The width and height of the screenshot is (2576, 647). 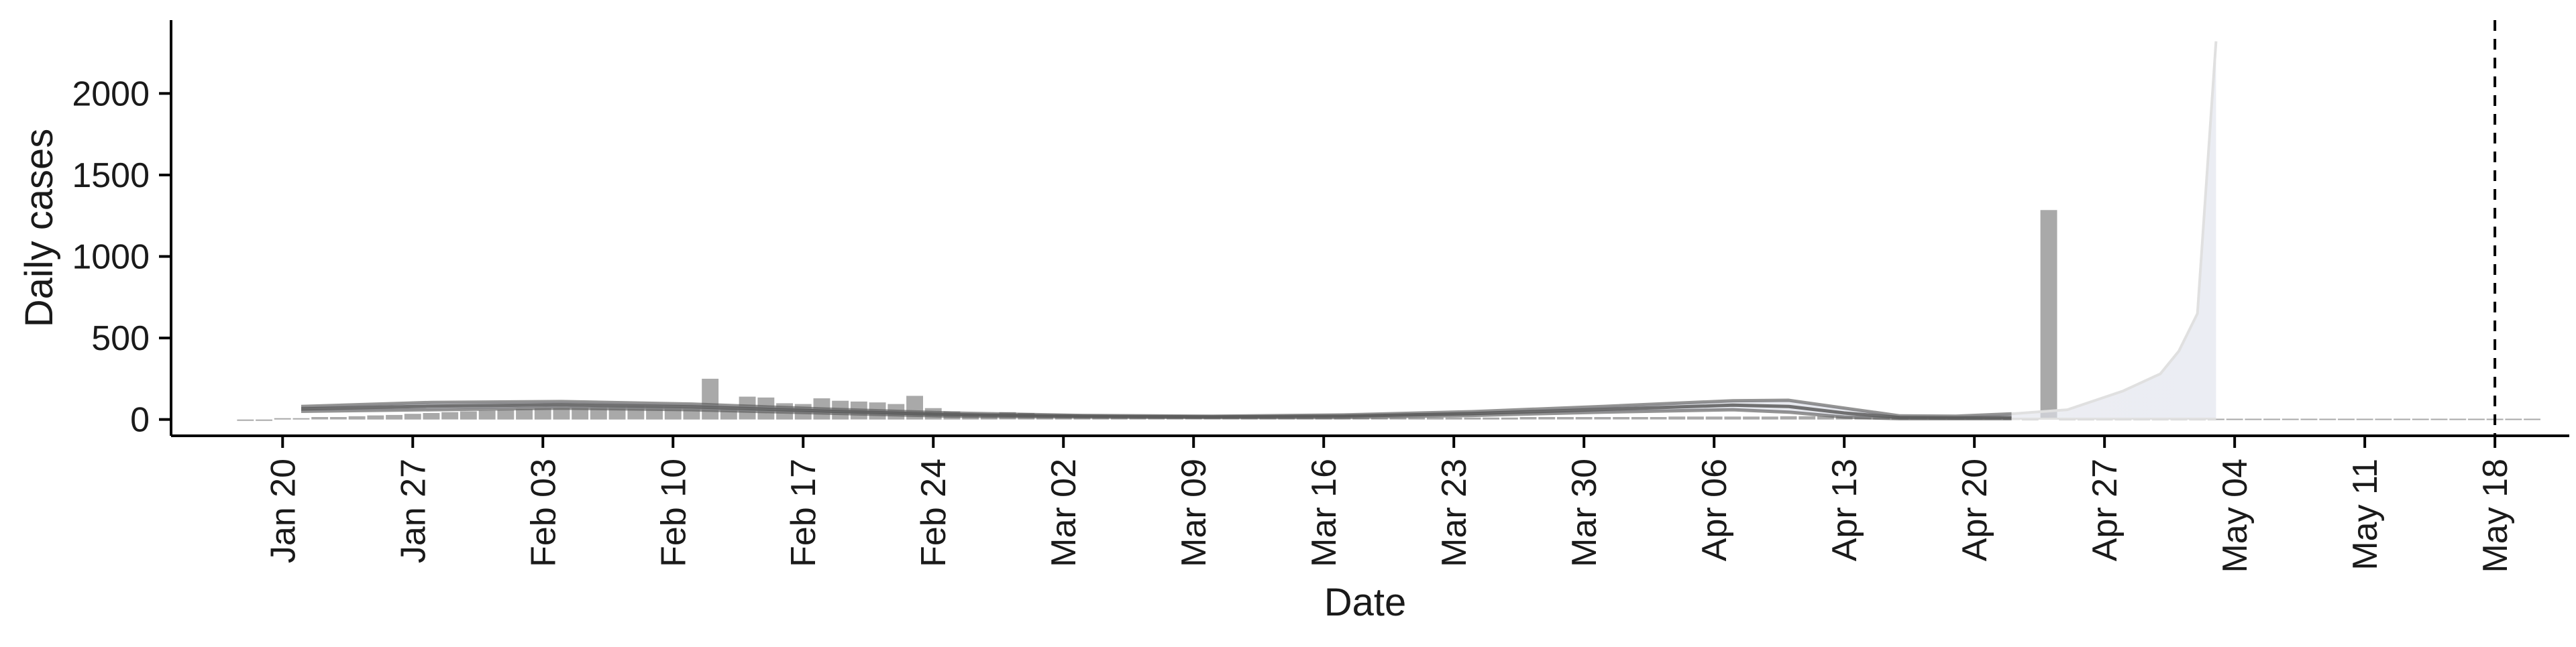 I want to click on y-tick-label: 0, so click(x=140, y=421).